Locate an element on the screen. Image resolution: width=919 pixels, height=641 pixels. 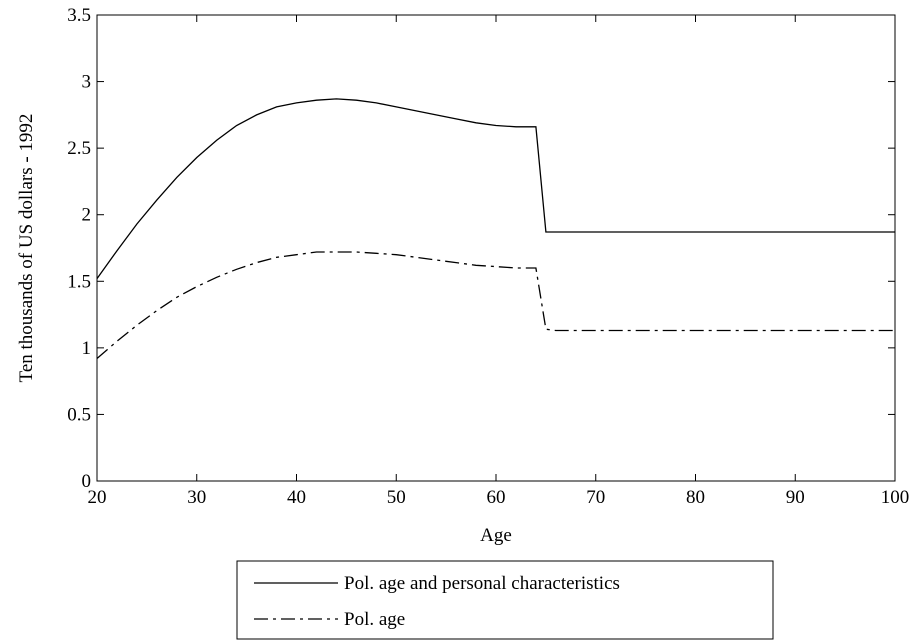
x-tick-label: 90 is located at coordinates (795, 497).